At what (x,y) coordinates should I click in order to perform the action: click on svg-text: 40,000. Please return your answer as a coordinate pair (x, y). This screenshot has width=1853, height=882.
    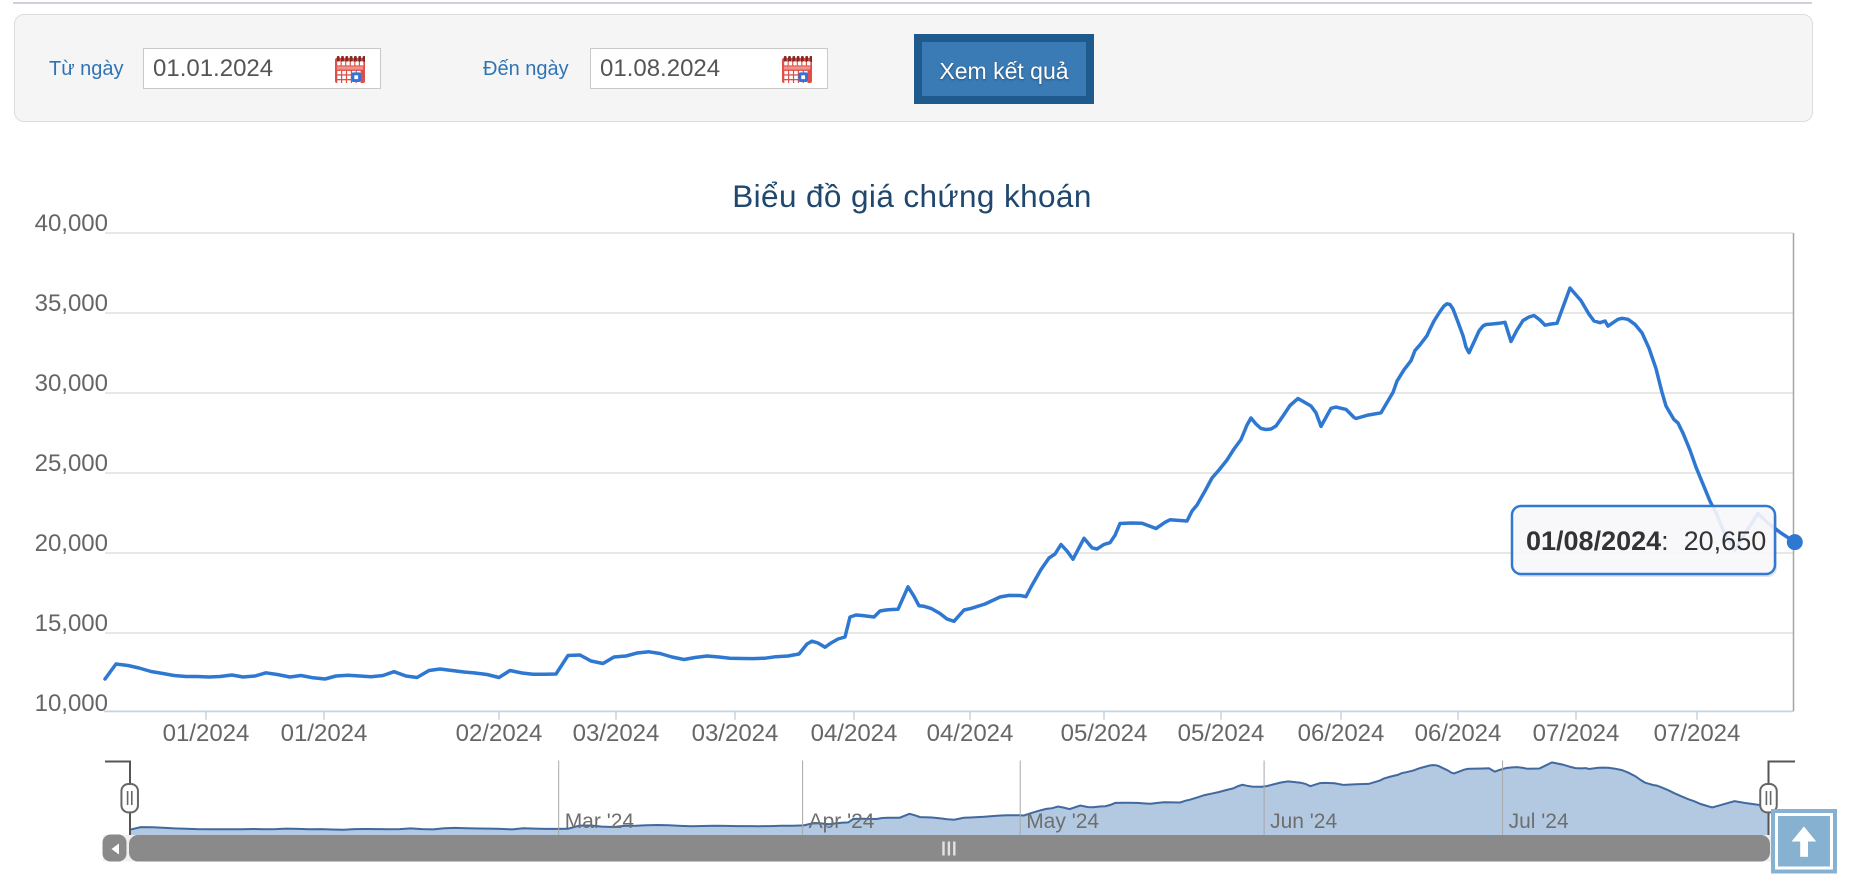
    Looking at the image, I should click on (71, 223).